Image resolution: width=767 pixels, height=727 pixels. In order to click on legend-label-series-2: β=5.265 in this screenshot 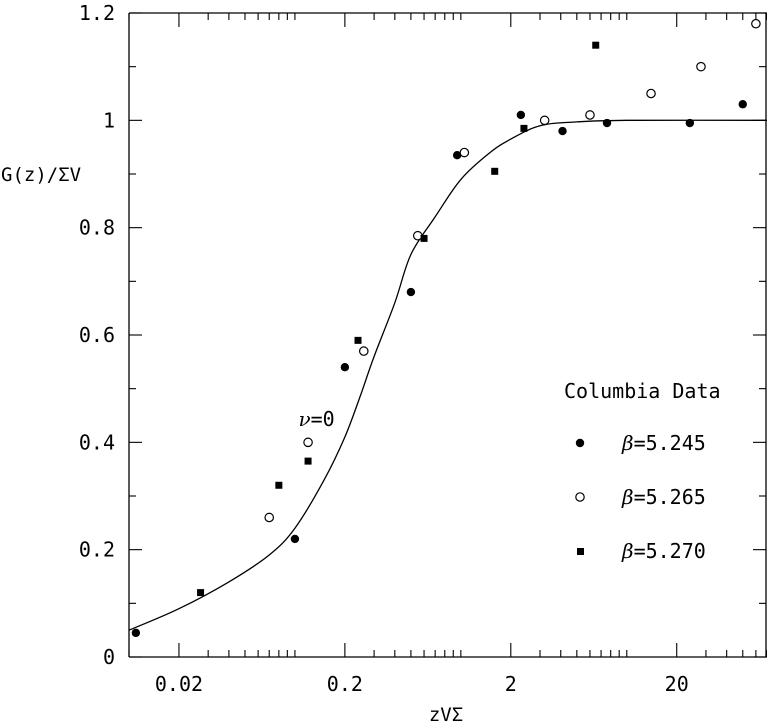, I will do `click(663, 497)`.